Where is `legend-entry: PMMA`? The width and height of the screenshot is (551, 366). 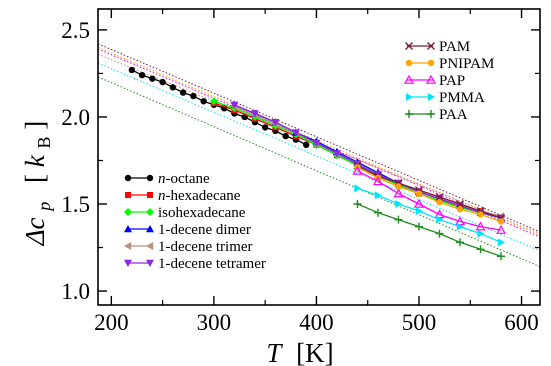 legend-entry: PMMA is located at coordinates (445, 98).